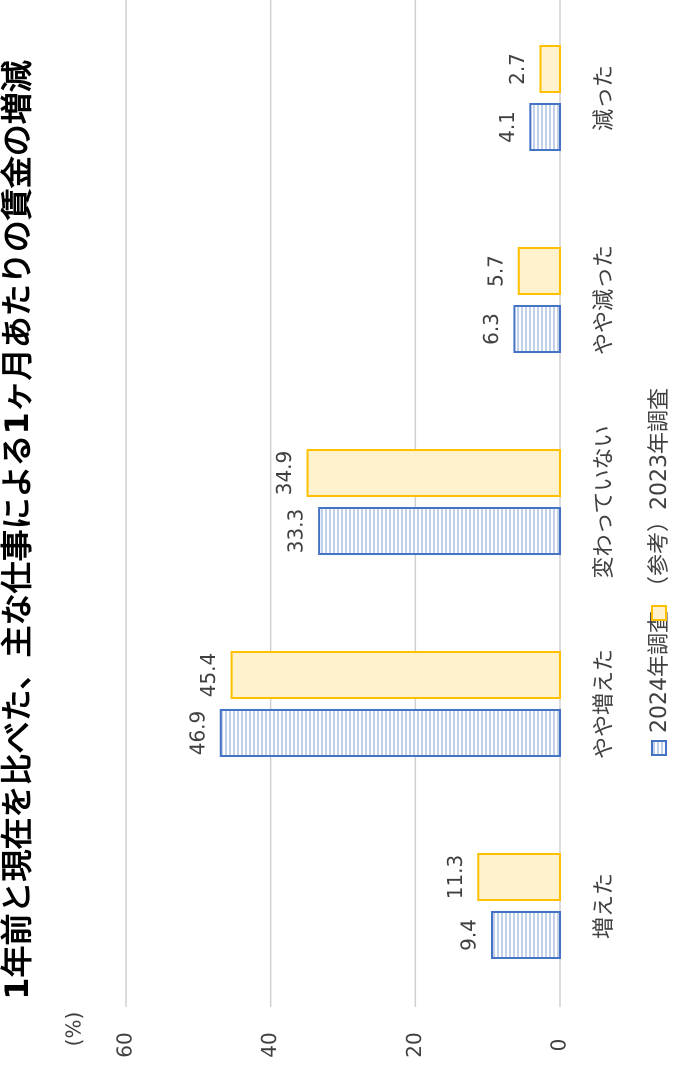 The height and width of the screenshot is (1067, 676). What do you see at coordinates (604, 906) in the screenshot?
I see `x-tick-label: 増えた` at bounding box center [604, 906].